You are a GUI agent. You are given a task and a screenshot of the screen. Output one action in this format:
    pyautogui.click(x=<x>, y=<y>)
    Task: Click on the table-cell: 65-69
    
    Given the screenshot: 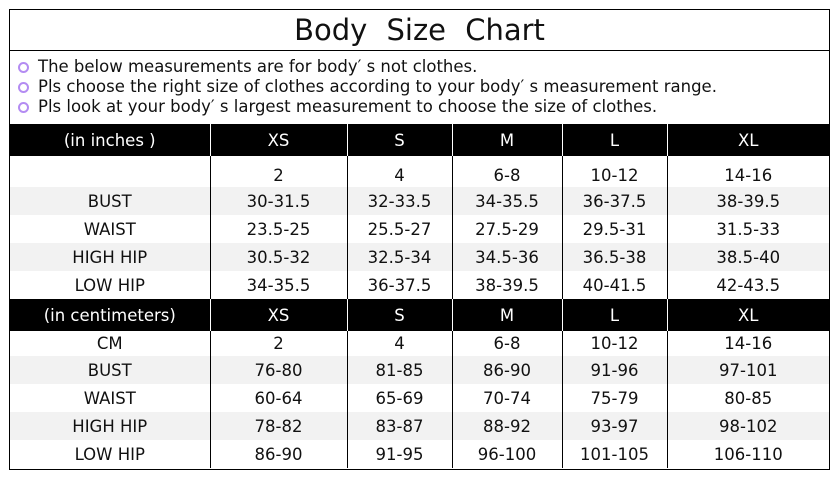 What is the action you would take?
    pyautogui.click(x=399, y=398)
    